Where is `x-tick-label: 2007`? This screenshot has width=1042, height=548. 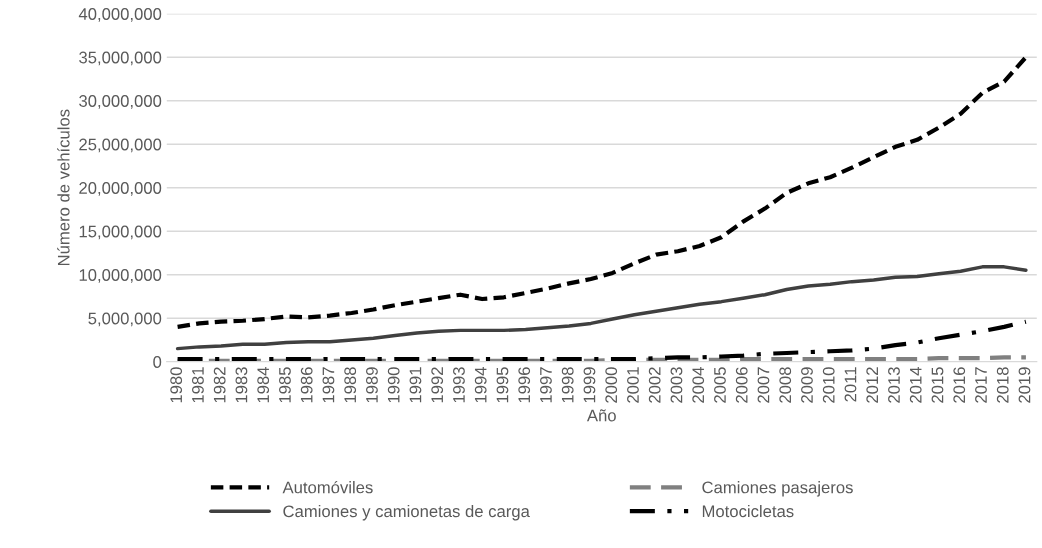
x-tick-label: 2007 is located at coordinates (763, 385).